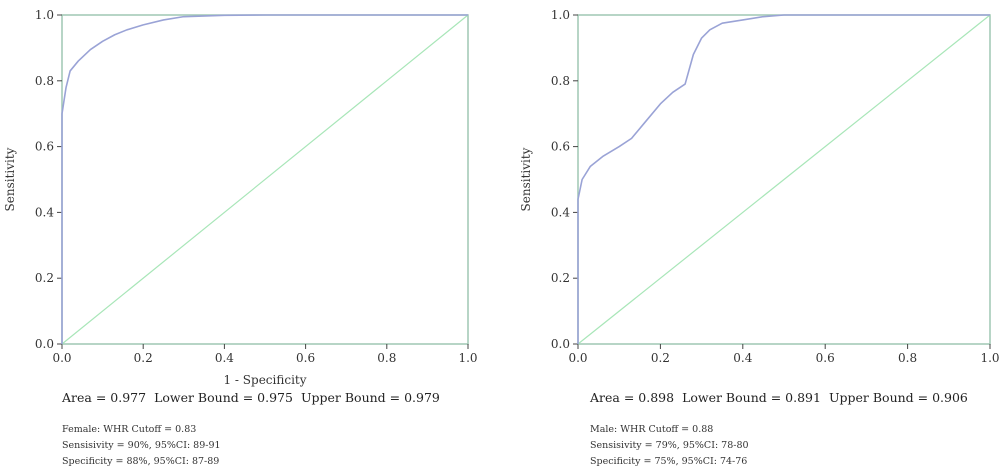 The image size is (1000, 472). I want to click on cutoff-note: Sensisivity = 79%, 95%CI: 78-80, so click(669, 445).